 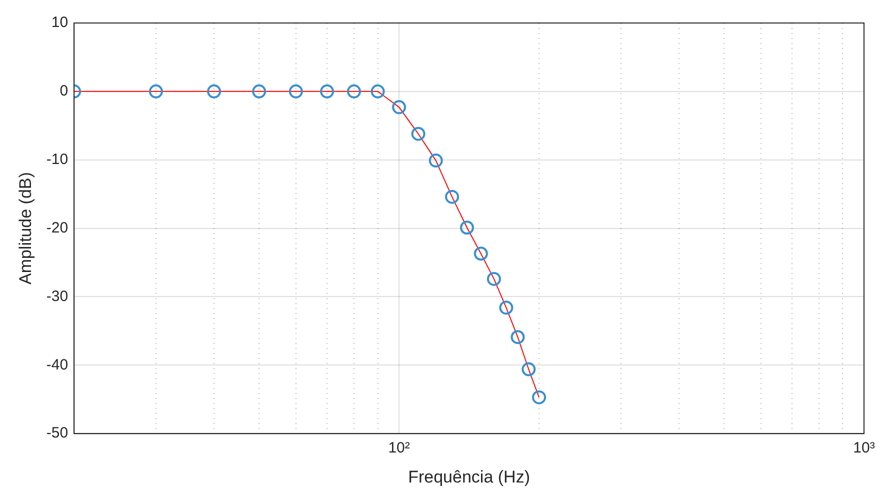 What do you see at coordinates (469, 476) in the screenshot?
I see `x-axis-title: Frequência (Hz)` at bounding box center [469, 476].